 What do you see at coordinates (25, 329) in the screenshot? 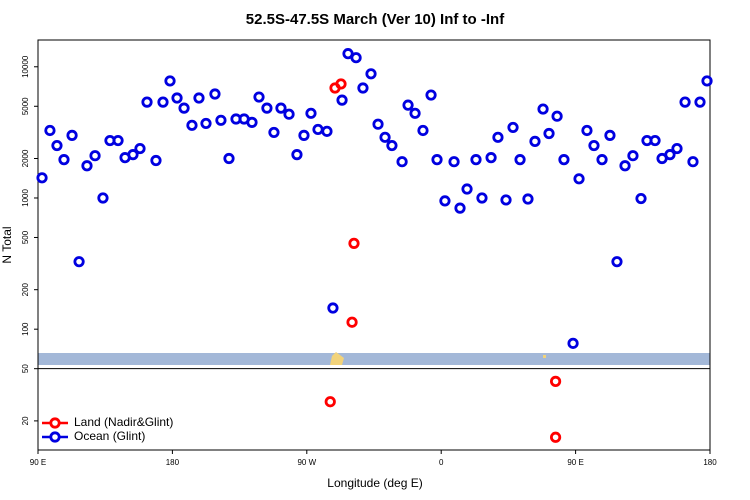
I see `y-tick-label: 100` at bounding box center [25, 329].